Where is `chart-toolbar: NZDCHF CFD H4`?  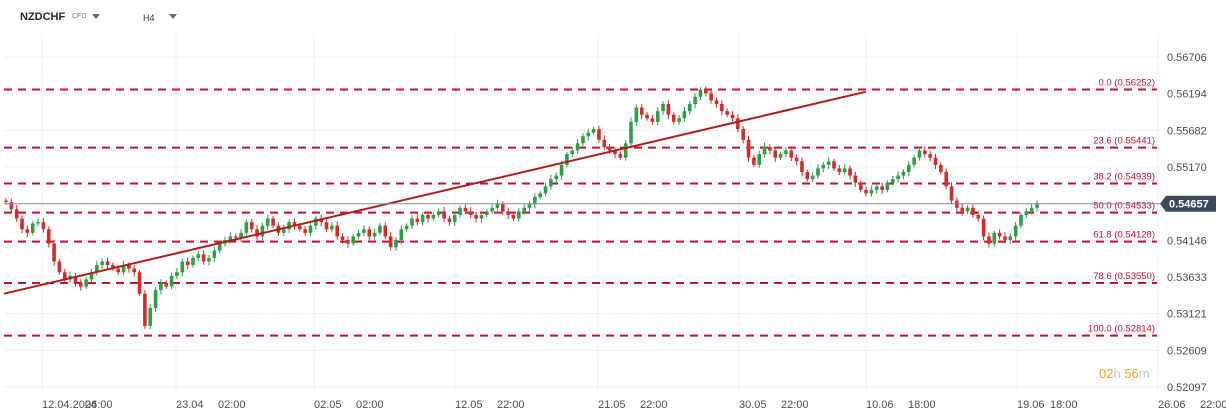 chart-toolbar: NZDCHF CFD H4 is located at coordinates (150, 17).